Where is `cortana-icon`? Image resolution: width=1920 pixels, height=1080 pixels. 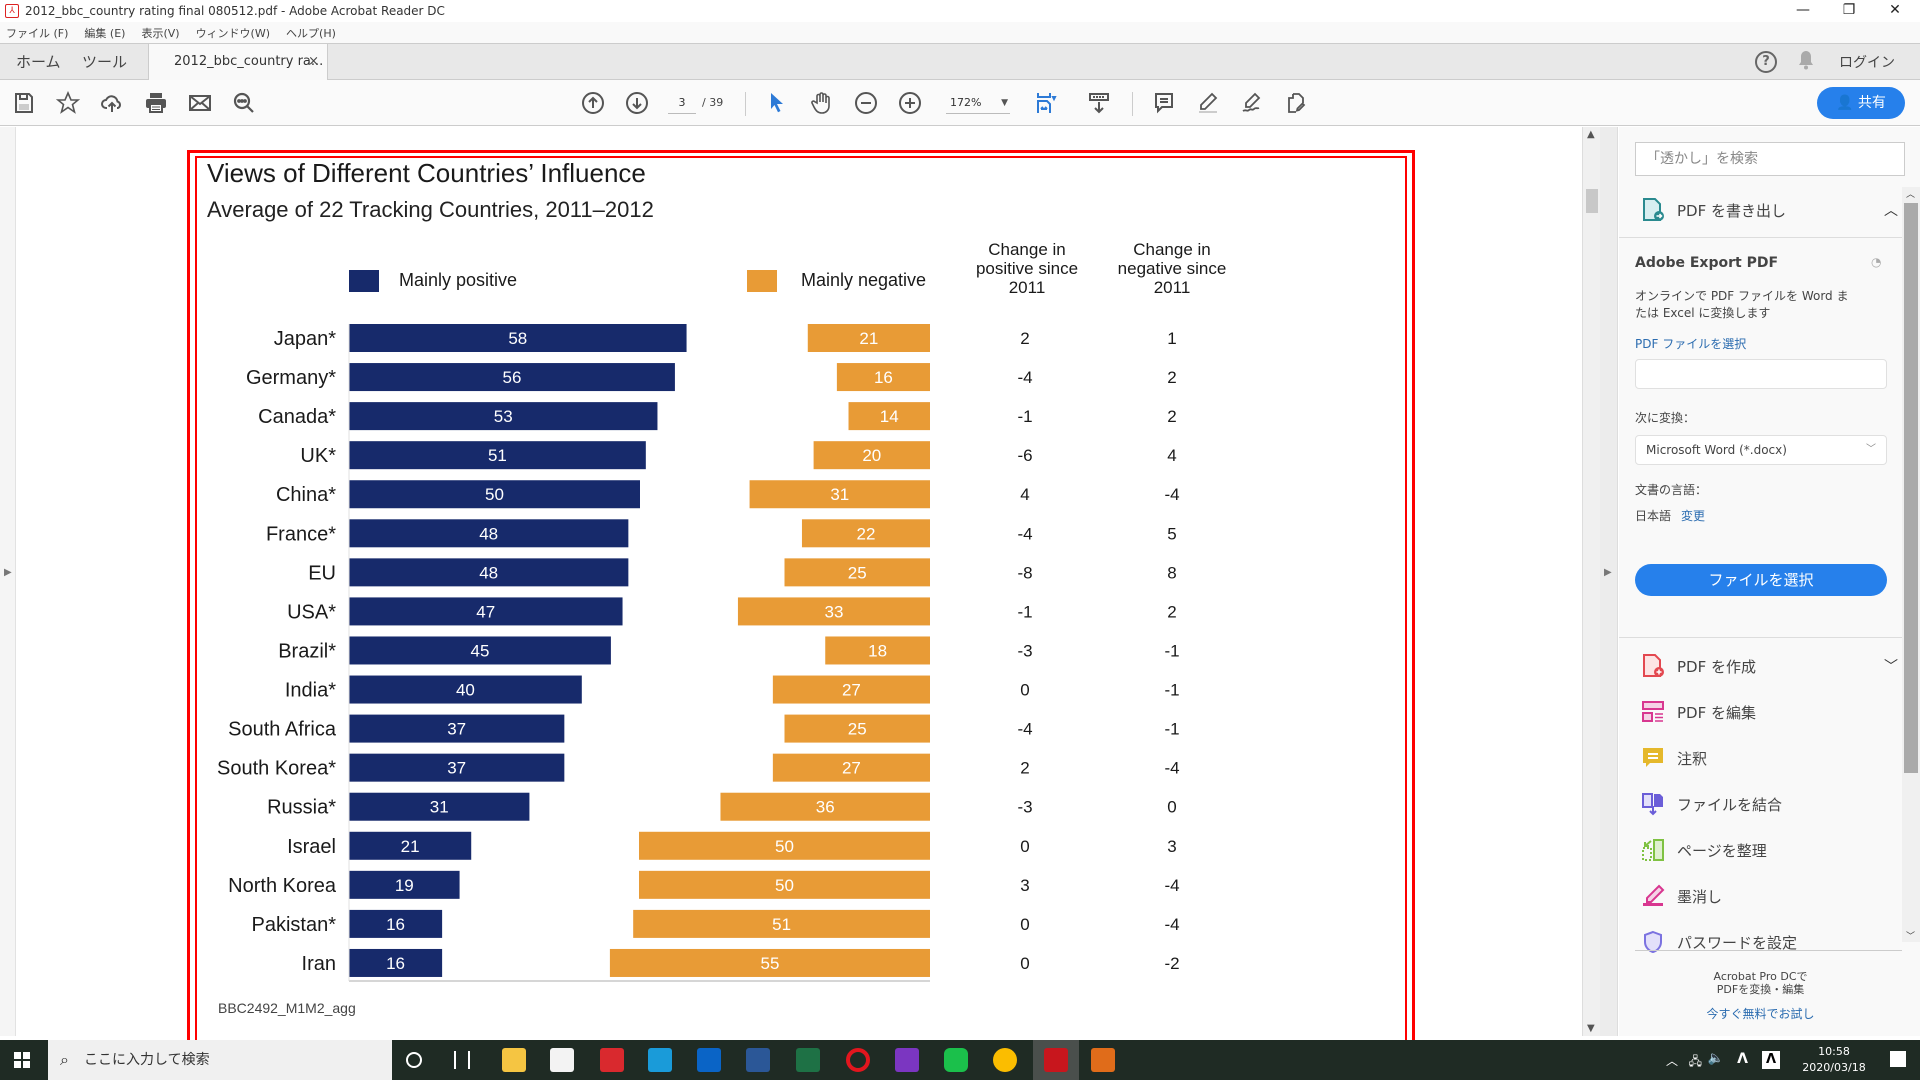 cortana-icon is located at coordinates (414, 1060).